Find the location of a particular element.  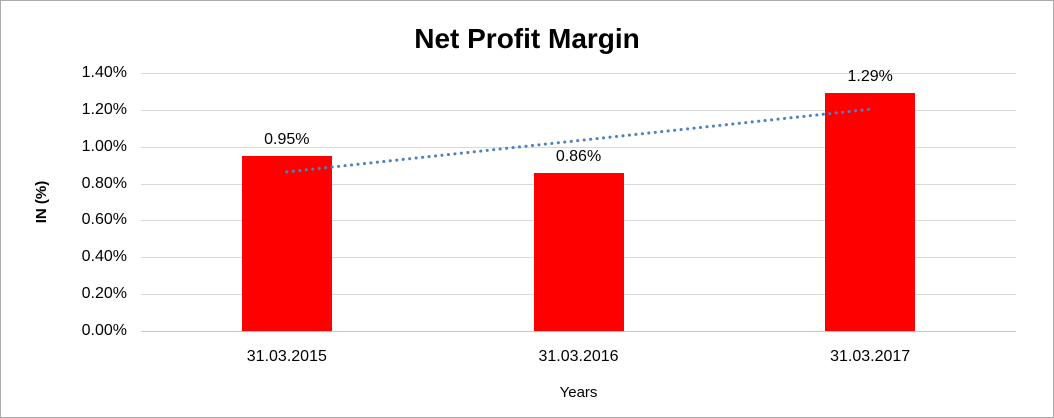

bar-31.03.2015 is located at coordinates (286, 243).